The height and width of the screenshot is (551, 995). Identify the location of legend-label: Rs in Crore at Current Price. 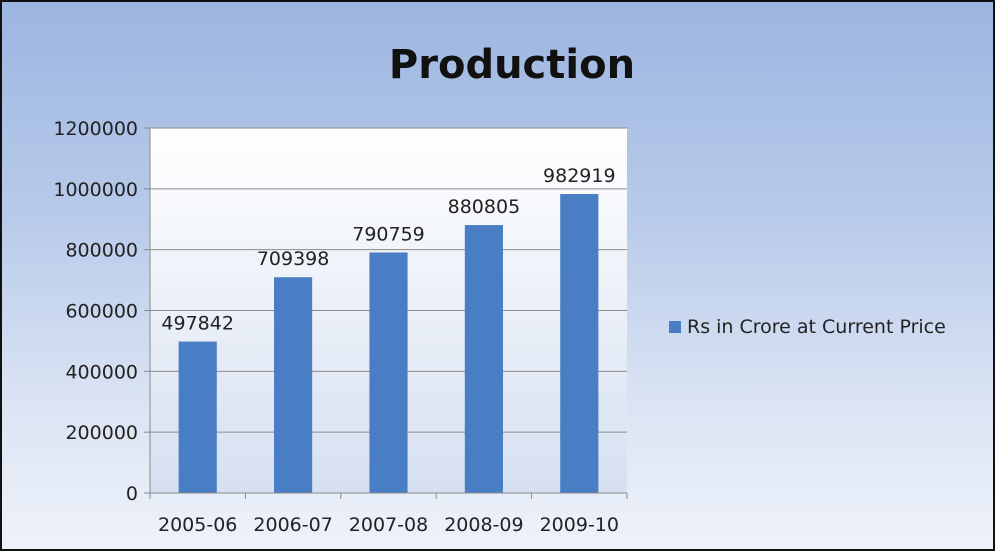
(816, 327).